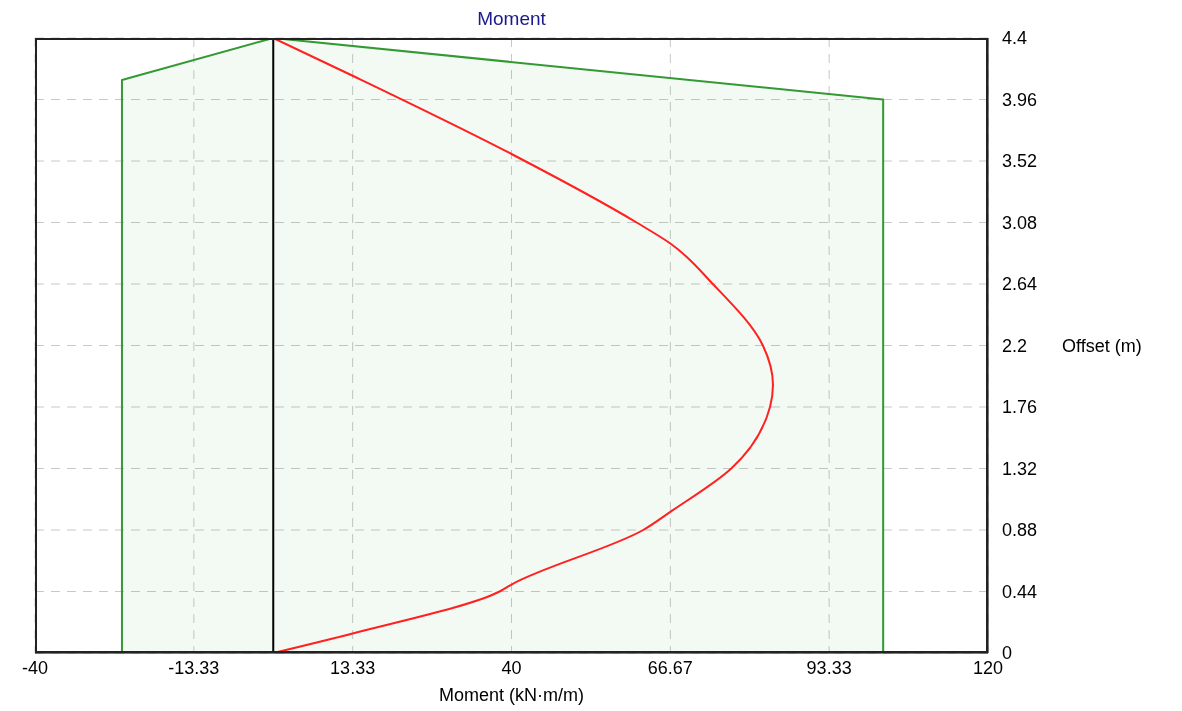  What do you see at coordinates (1020, 591) in the screenshot?
I see `y-tick-label: 0.44` at bounding box center [1020, 591].